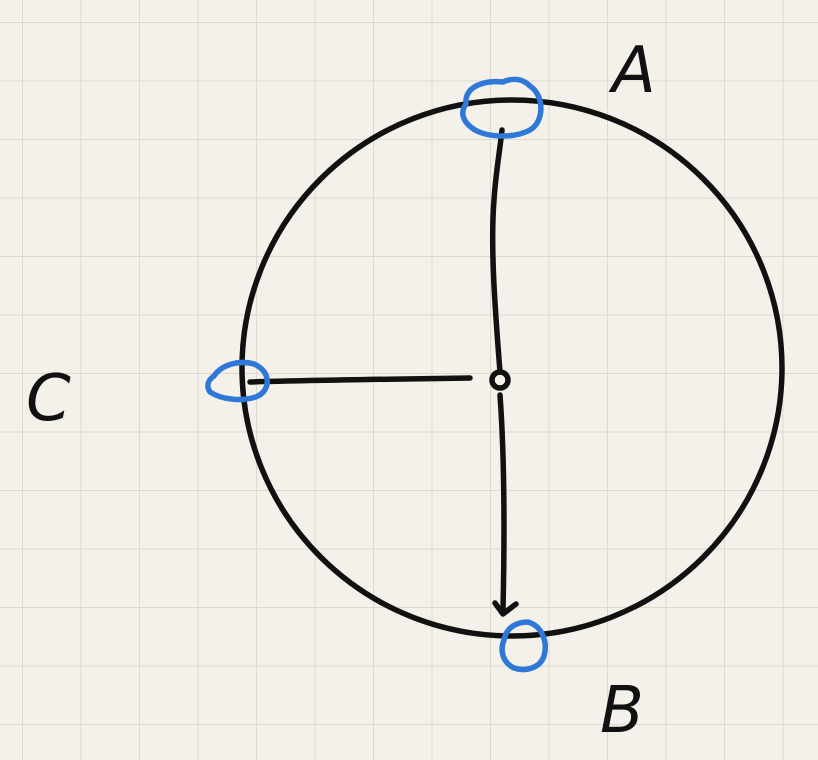 The image size is (818, 760). Describe the element at coordinates (632, 71) in the screenshot. I see `label-a: A` at that location.